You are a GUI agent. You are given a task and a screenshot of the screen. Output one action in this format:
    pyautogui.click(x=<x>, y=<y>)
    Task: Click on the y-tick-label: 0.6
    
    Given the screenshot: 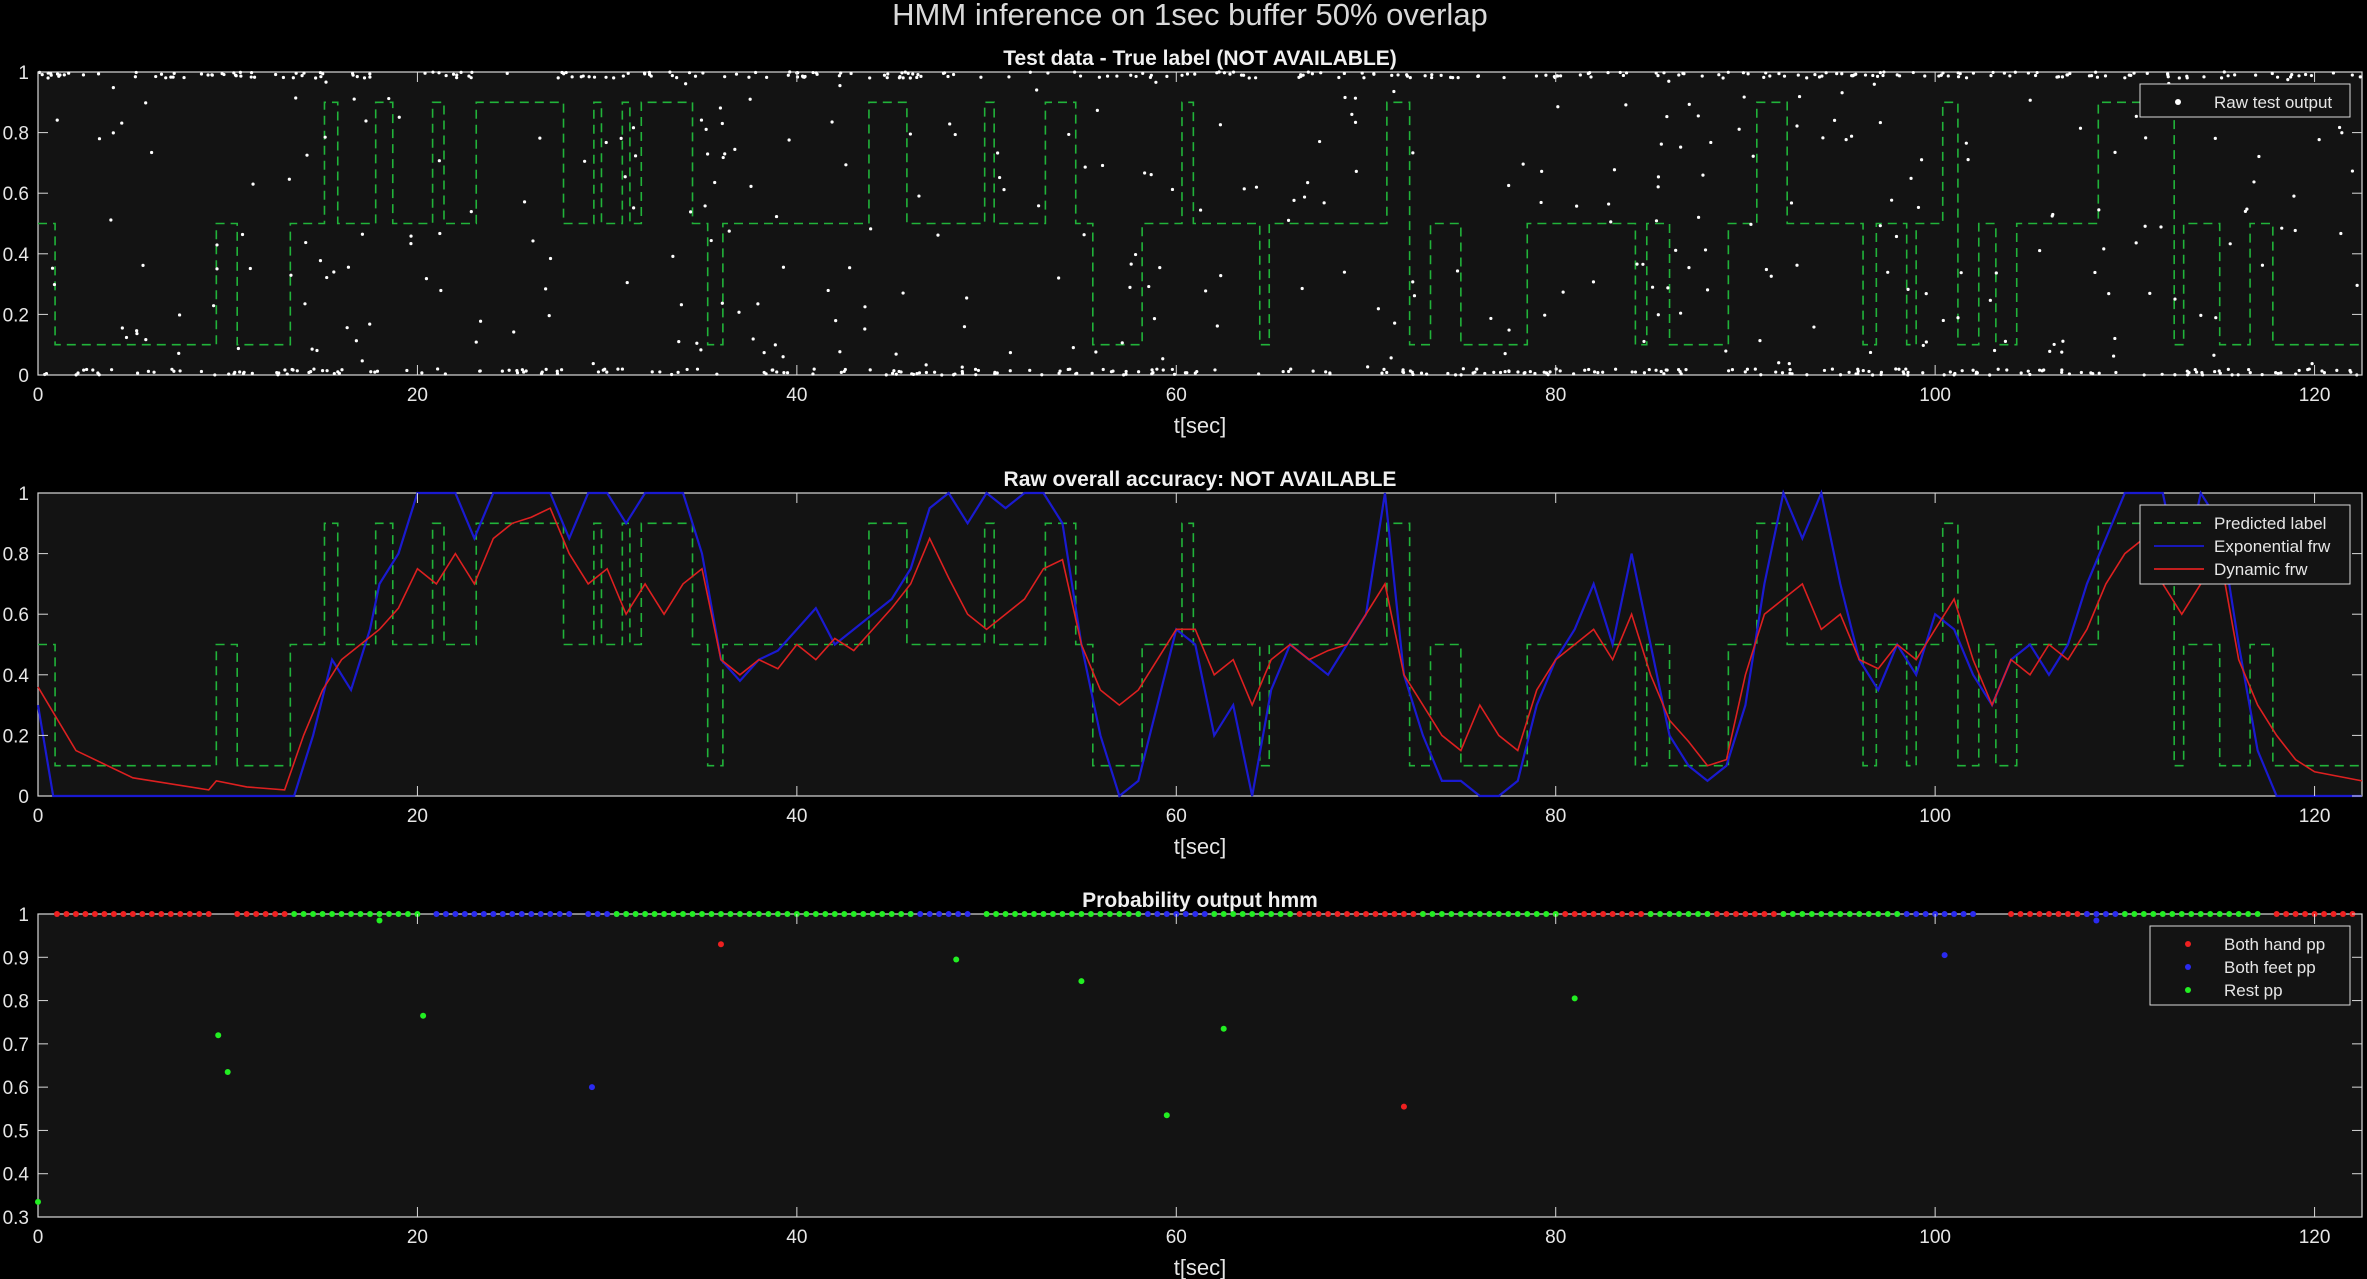 What is the action you would take?
    pyautogui.click(x=16, y=194)
    